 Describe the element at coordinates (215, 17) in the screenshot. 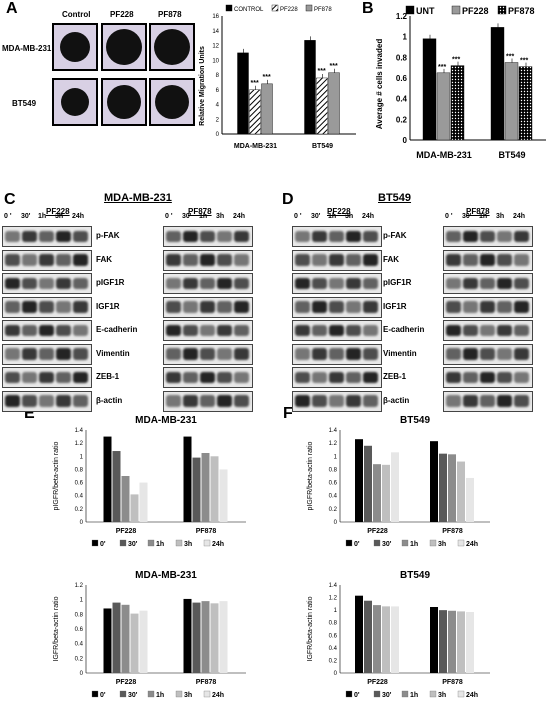

I see `tick-label: 16` at that location.